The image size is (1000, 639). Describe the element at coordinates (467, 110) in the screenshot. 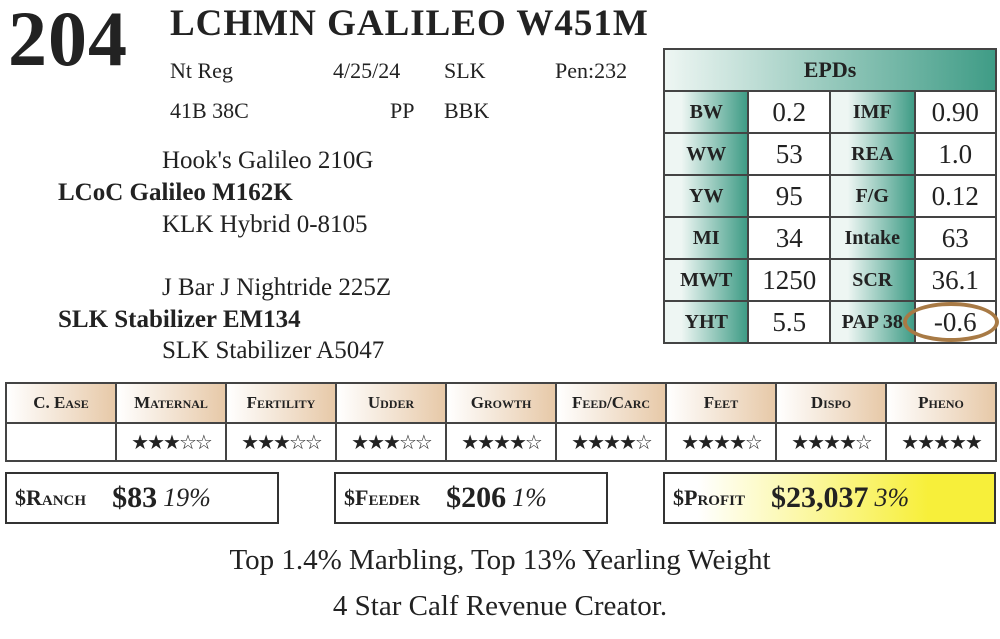

I see `color: BBK` at that location.